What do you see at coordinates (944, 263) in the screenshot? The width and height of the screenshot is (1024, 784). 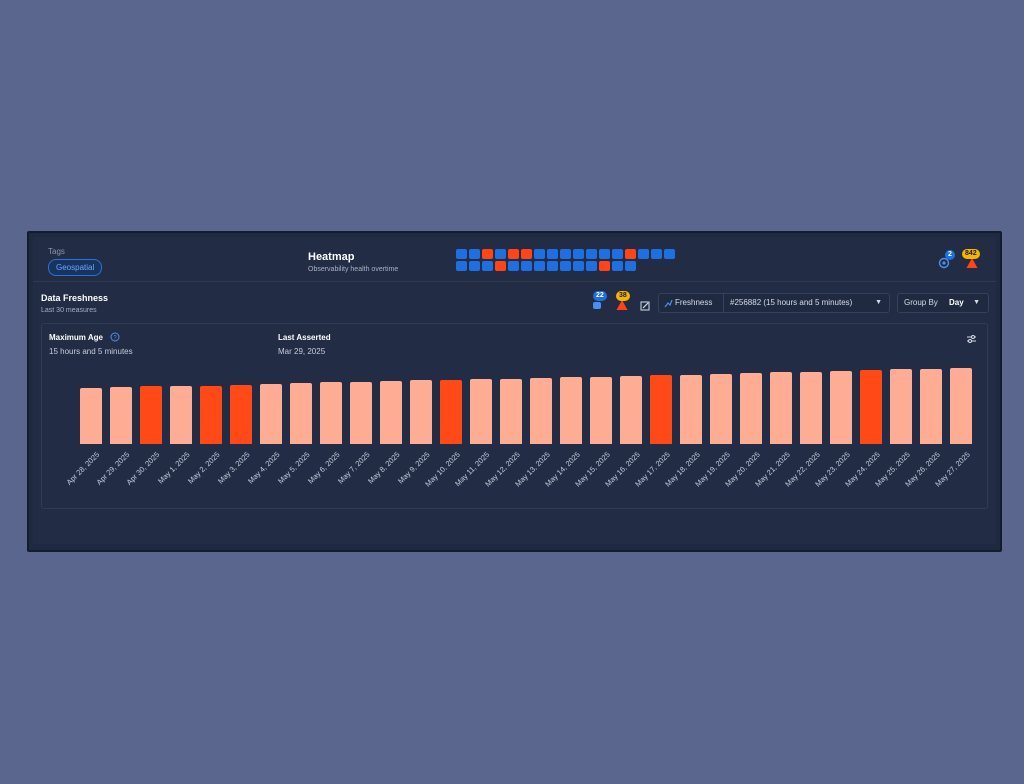 I see `eye-icon` at bounding box center [944, 263].